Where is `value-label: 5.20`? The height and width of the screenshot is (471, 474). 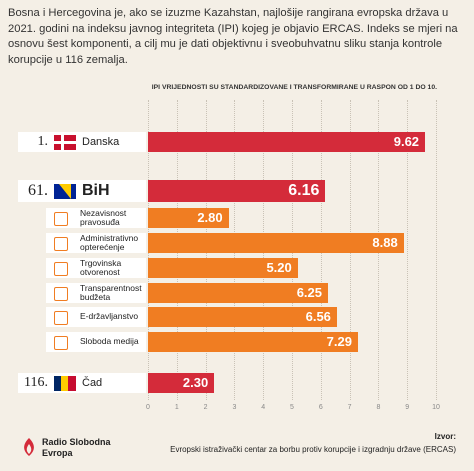 value-label: 5.20 is located at coordinates (279, 267).